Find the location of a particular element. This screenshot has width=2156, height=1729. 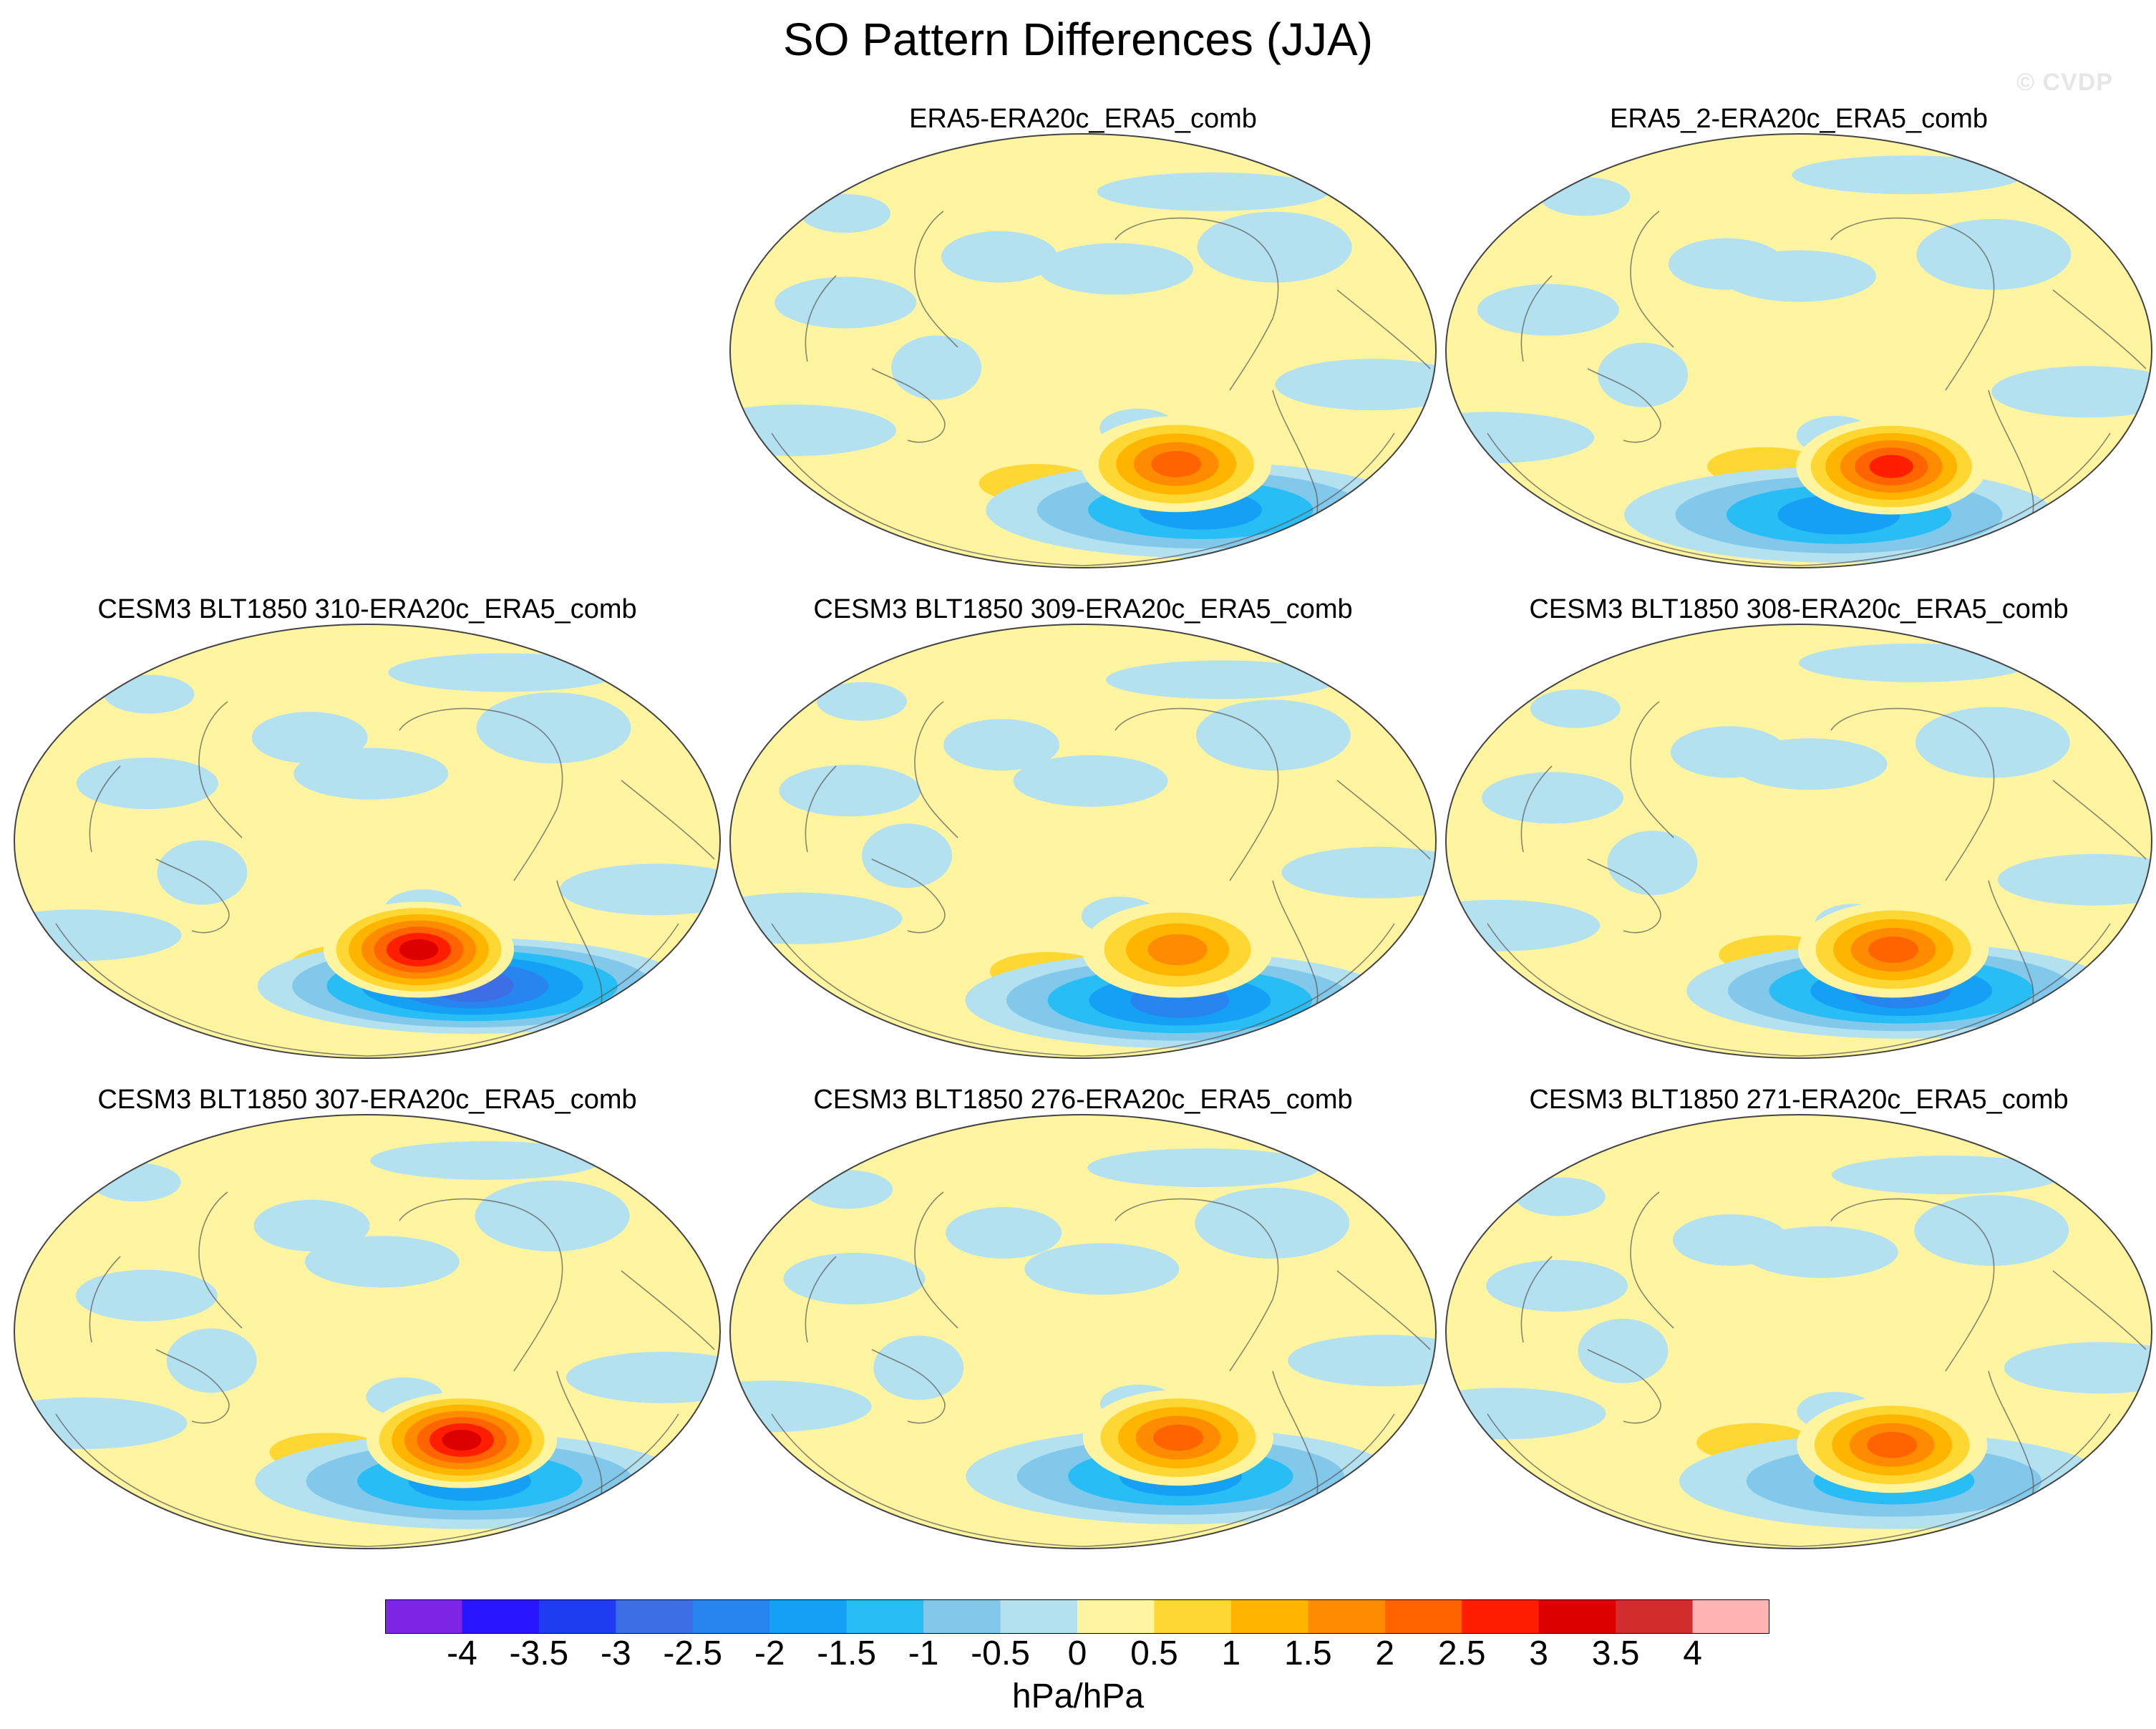

panel-title: CESM3 BLT1850 308-ERA20c_ERA5_comb is located at coordinates (1799, 609).